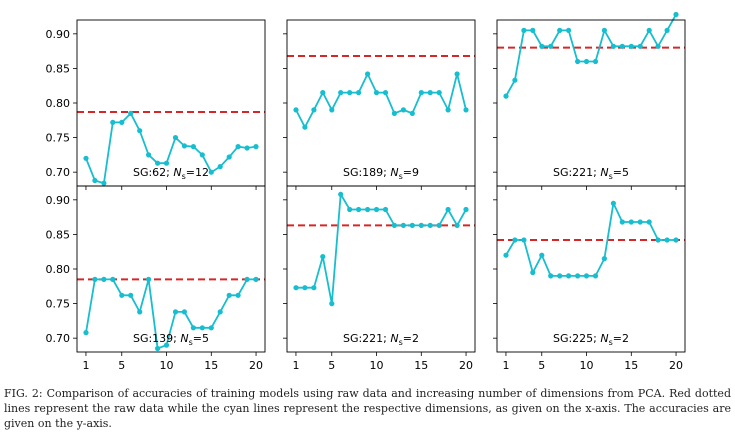 The width and height of the screenshot is (735, 443). Describe the element at coordinates (156, 104) in the screenshot. I see `subplot-1: 0.70 0.75 0.80 0.85 0.90 SG:62; Ns=12` at that location.